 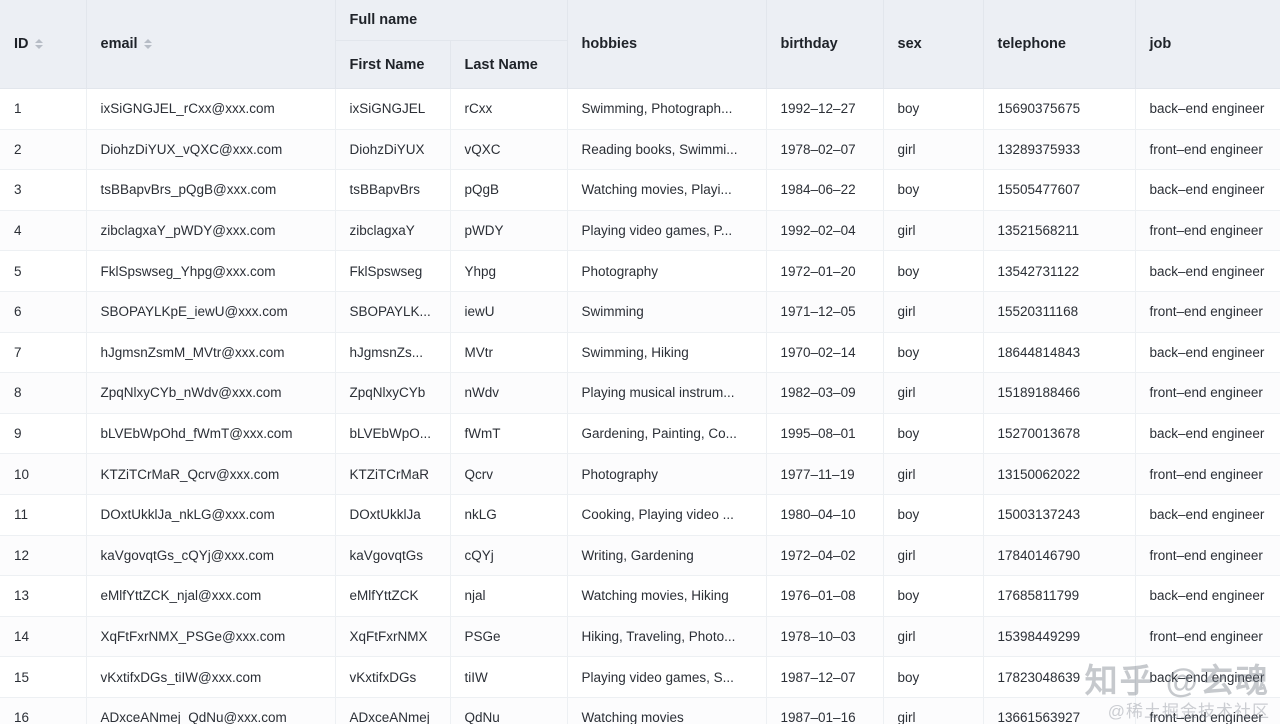 What do you see at coordinates (825, 434) in the screenshot?
I see `cell-birthday: 1995–08–01` at bounding box center [825, 434].